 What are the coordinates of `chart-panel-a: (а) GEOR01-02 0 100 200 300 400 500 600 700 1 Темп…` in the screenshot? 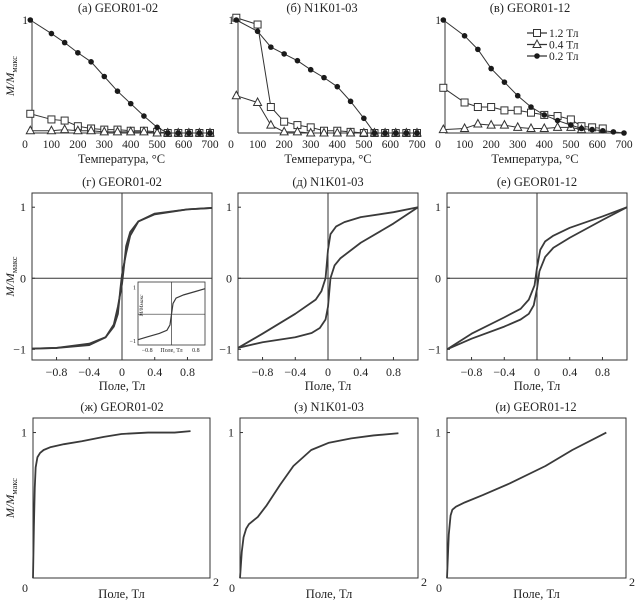 It's located at (111, 83).